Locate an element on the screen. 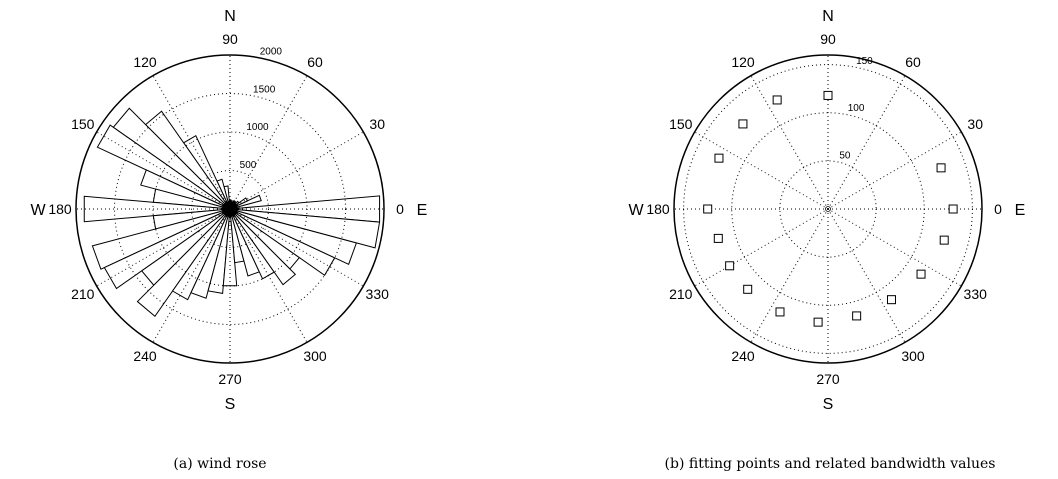  center-point is located at coordinates (828, 209).